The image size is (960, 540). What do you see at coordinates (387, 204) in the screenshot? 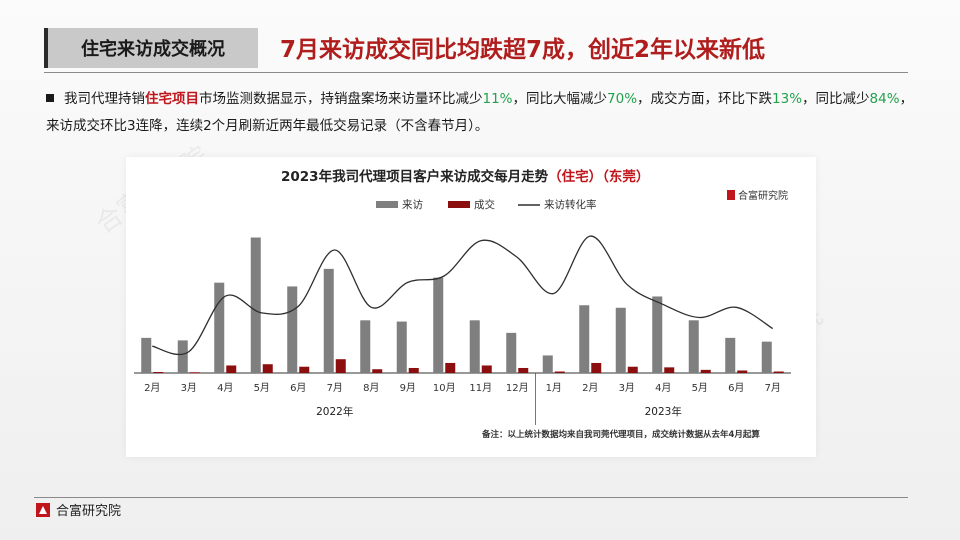
I see `legend-visit-swatch` at bounding box center [387, 204].